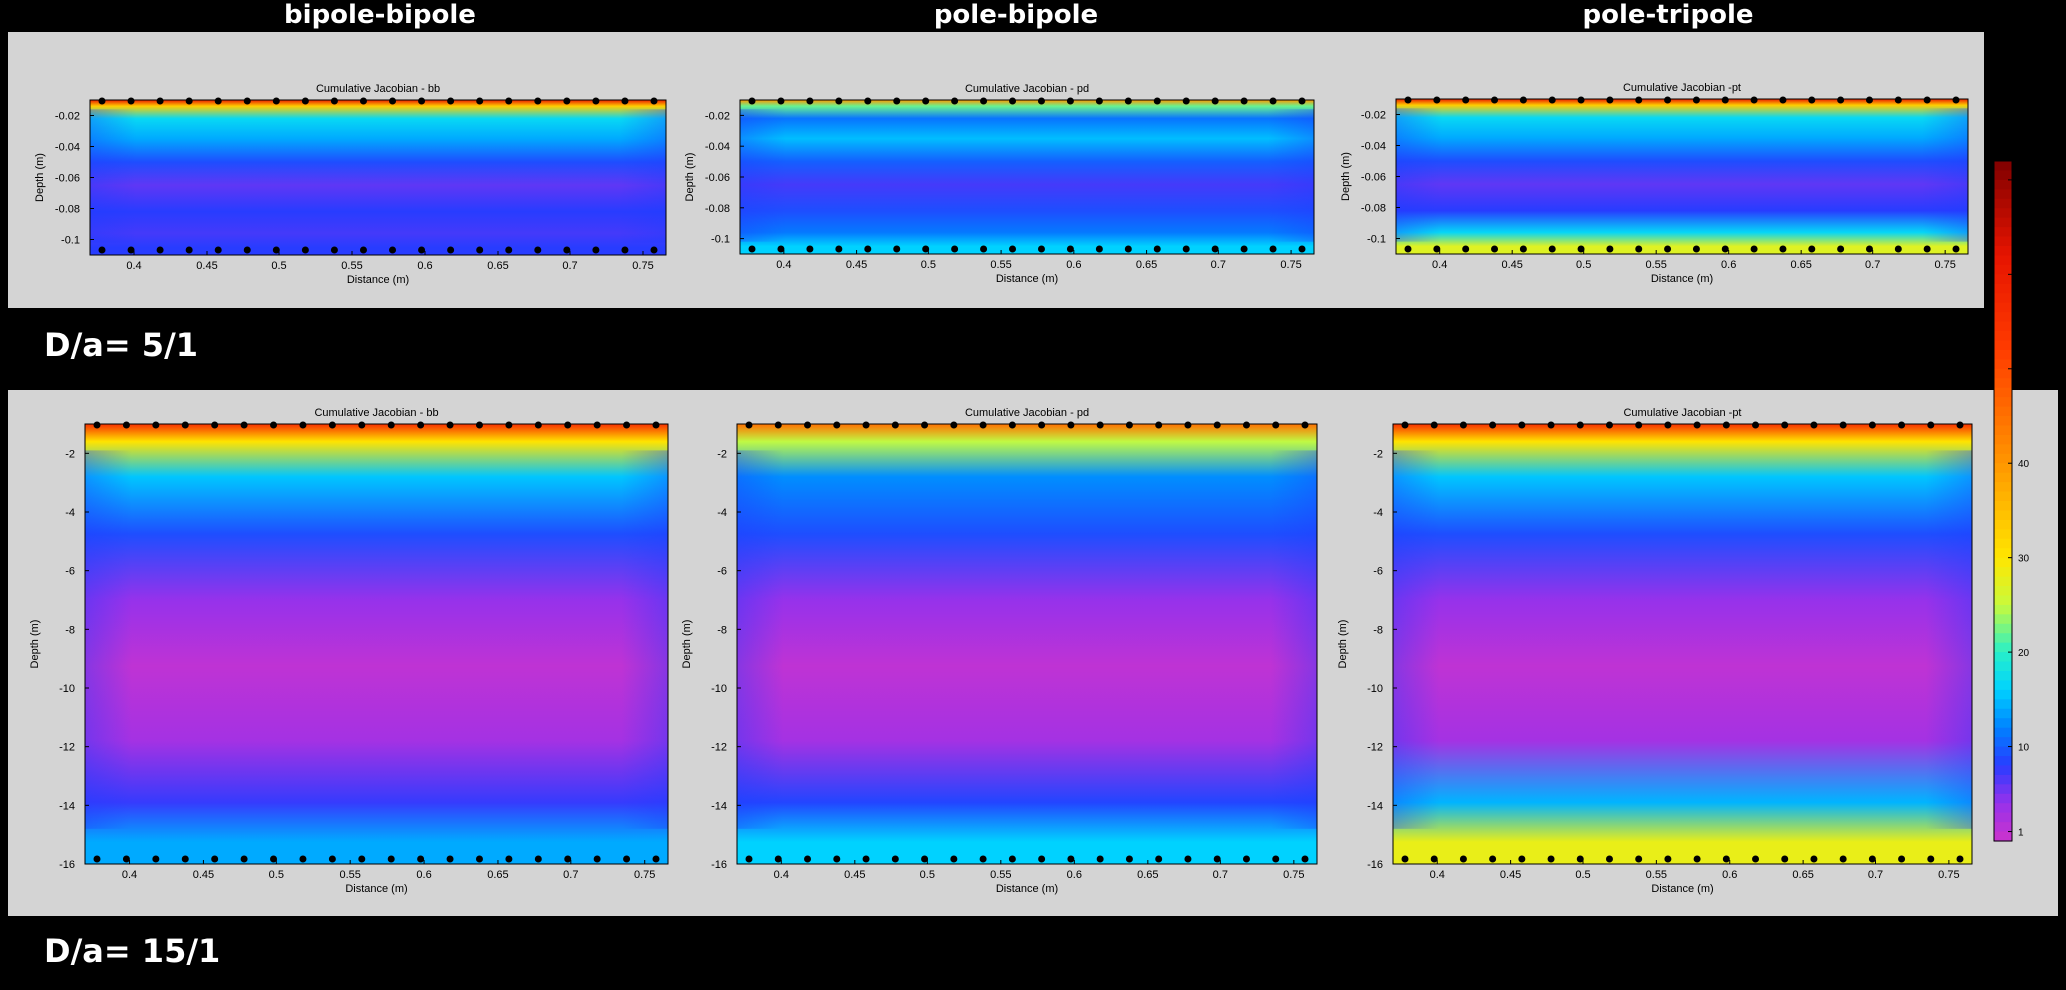 This screenshot has width=2066, height=990. I want to click on header-bipole-bipole: bipole-bipole, so click(380, 15).